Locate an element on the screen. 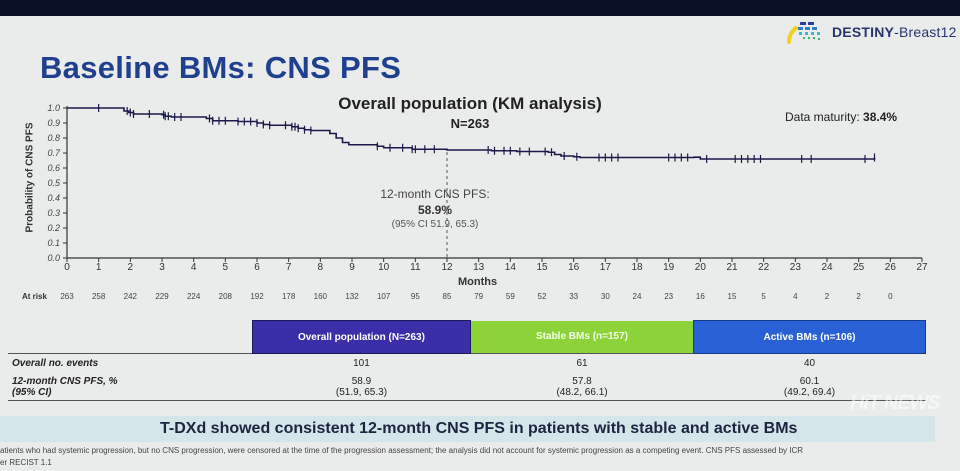  x-tick-label: 3 is located at coordinates (162, 267).